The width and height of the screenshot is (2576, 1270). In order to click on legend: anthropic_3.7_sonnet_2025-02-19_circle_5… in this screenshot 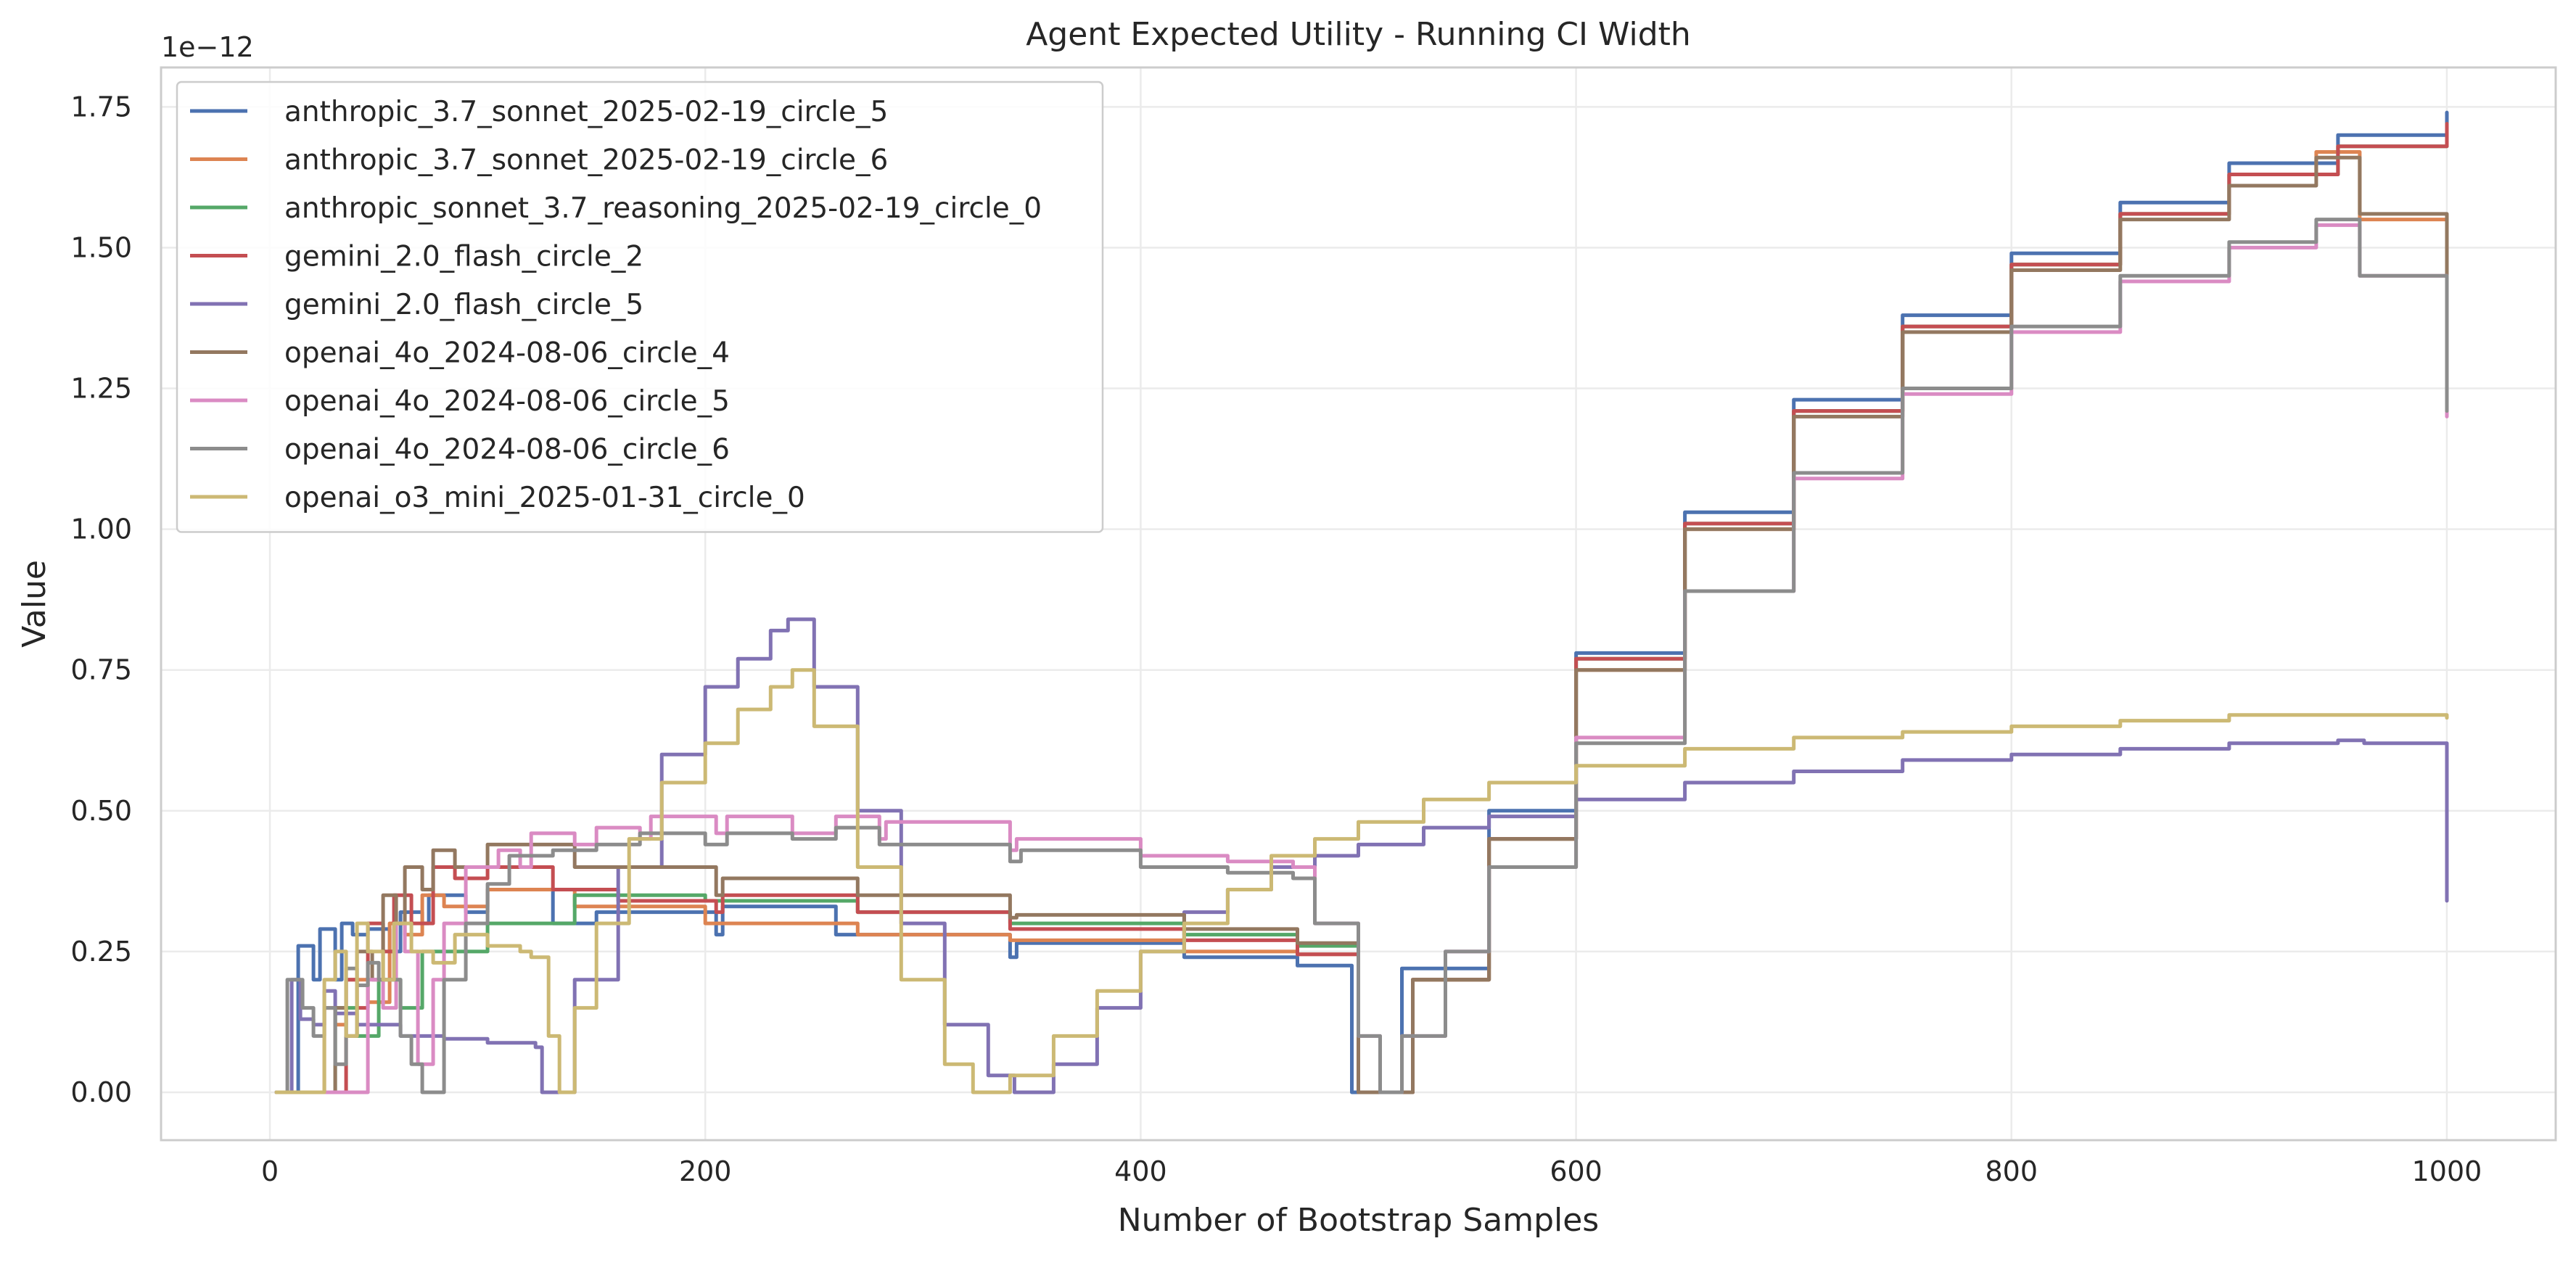, I will do `click(640, 307)`.